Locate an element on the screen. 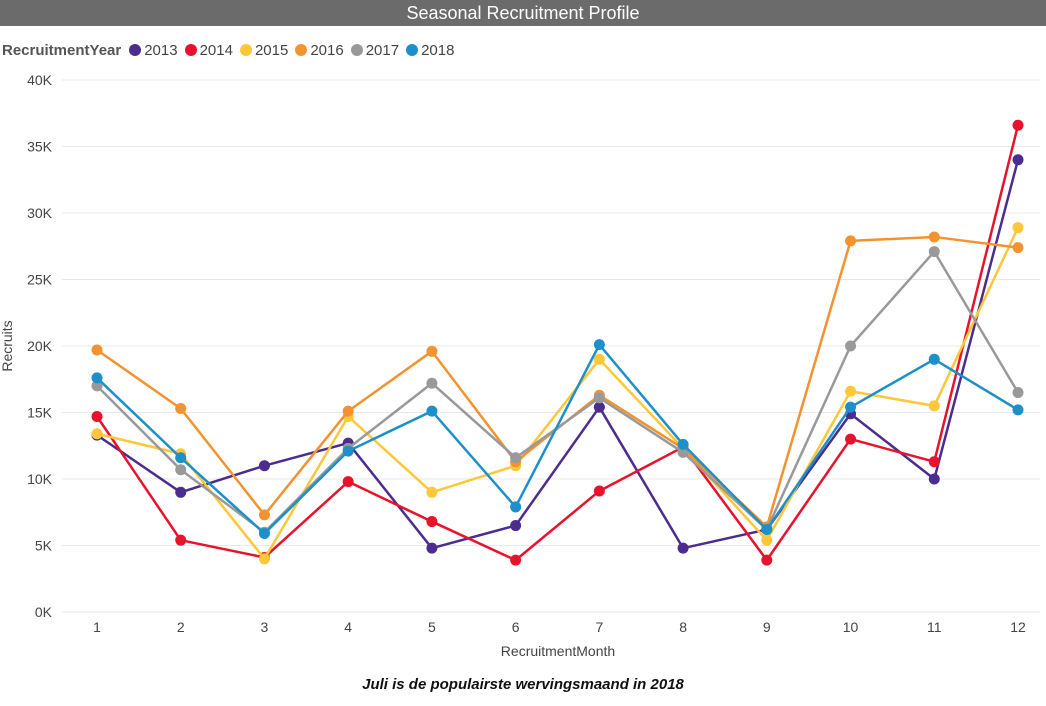 This screenshot has width=1046, height=706. legend-item-2017: 2017 is located at coordinates (375, 50).